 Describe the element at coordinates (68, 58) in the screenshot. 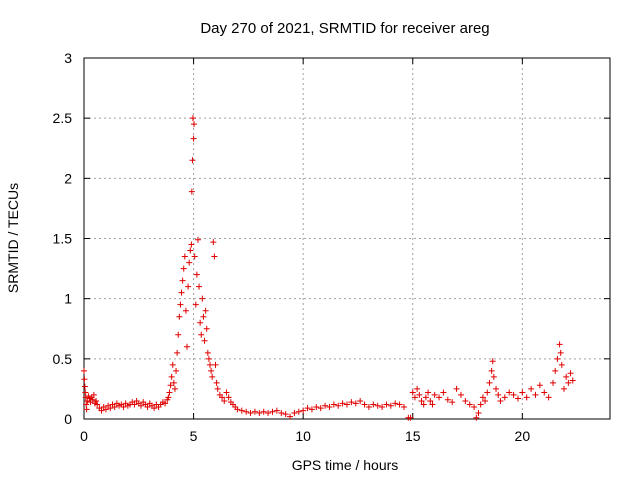

I see `y-tick-label: 3` at that location.